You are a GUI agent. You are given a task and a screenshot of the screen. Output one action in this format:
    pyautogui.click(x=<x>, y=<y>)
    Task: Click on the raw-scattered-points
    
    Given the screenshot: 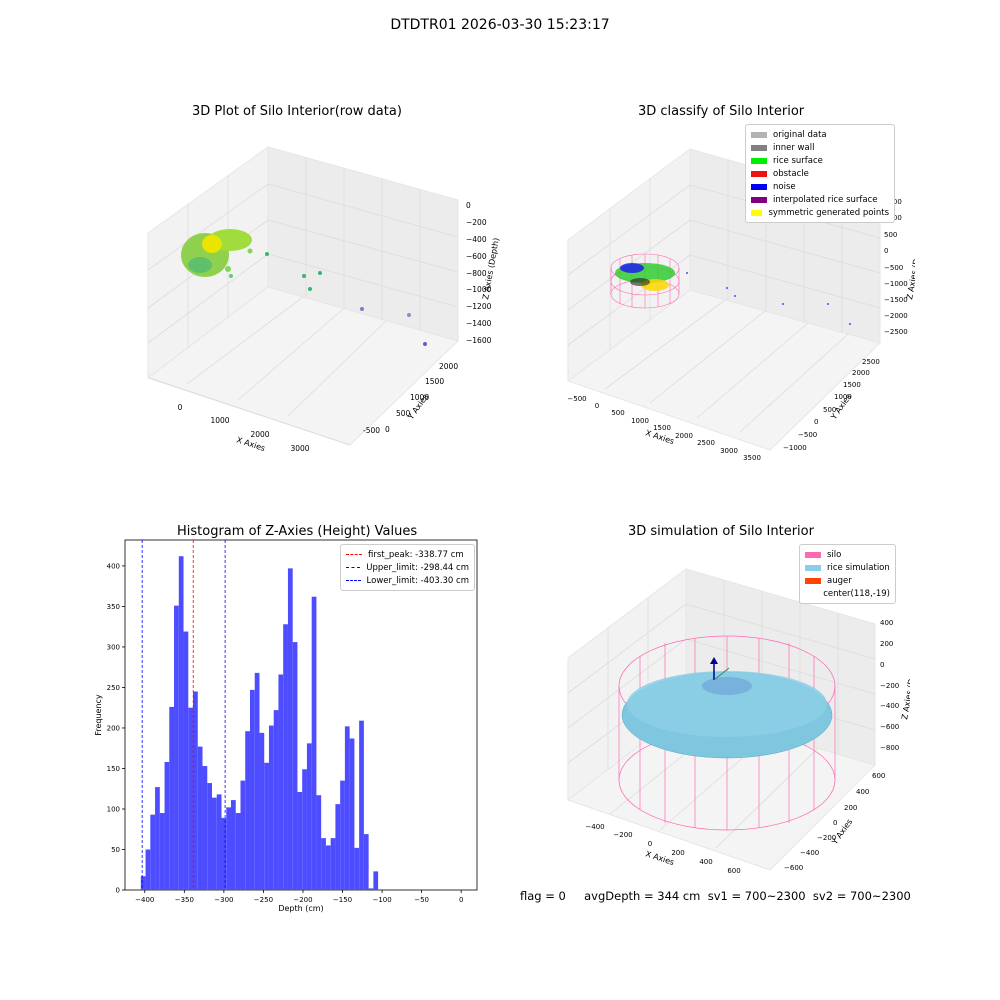 What is the action you would take?
    pyautogui.click(x=346, y=299)
    